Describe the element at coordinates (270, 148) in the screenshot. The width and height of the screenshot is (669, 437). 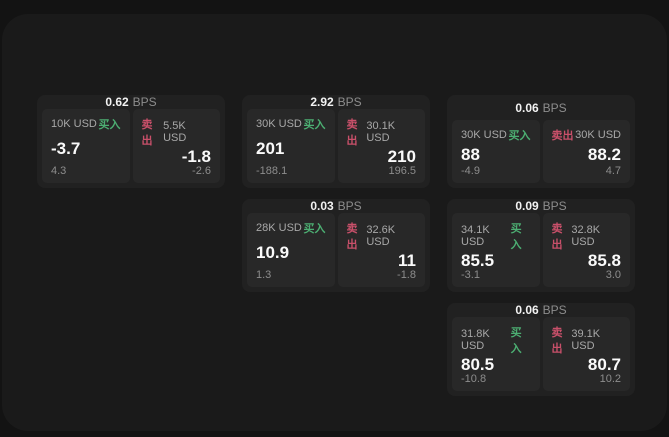
I see `buy-price: 201` at that location.